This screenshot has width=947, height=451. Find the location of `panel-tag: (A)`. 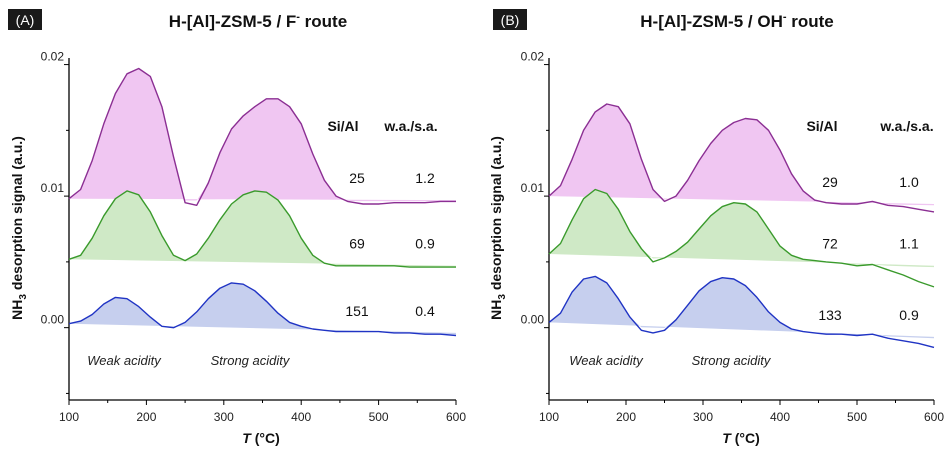

panel-tag: (A) is located at coordinates (25, 20).